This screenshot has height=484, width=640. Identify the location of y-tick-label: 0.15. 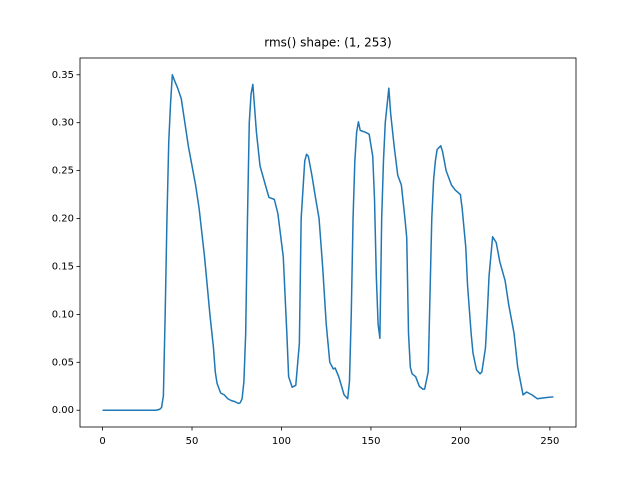
(63, 266).